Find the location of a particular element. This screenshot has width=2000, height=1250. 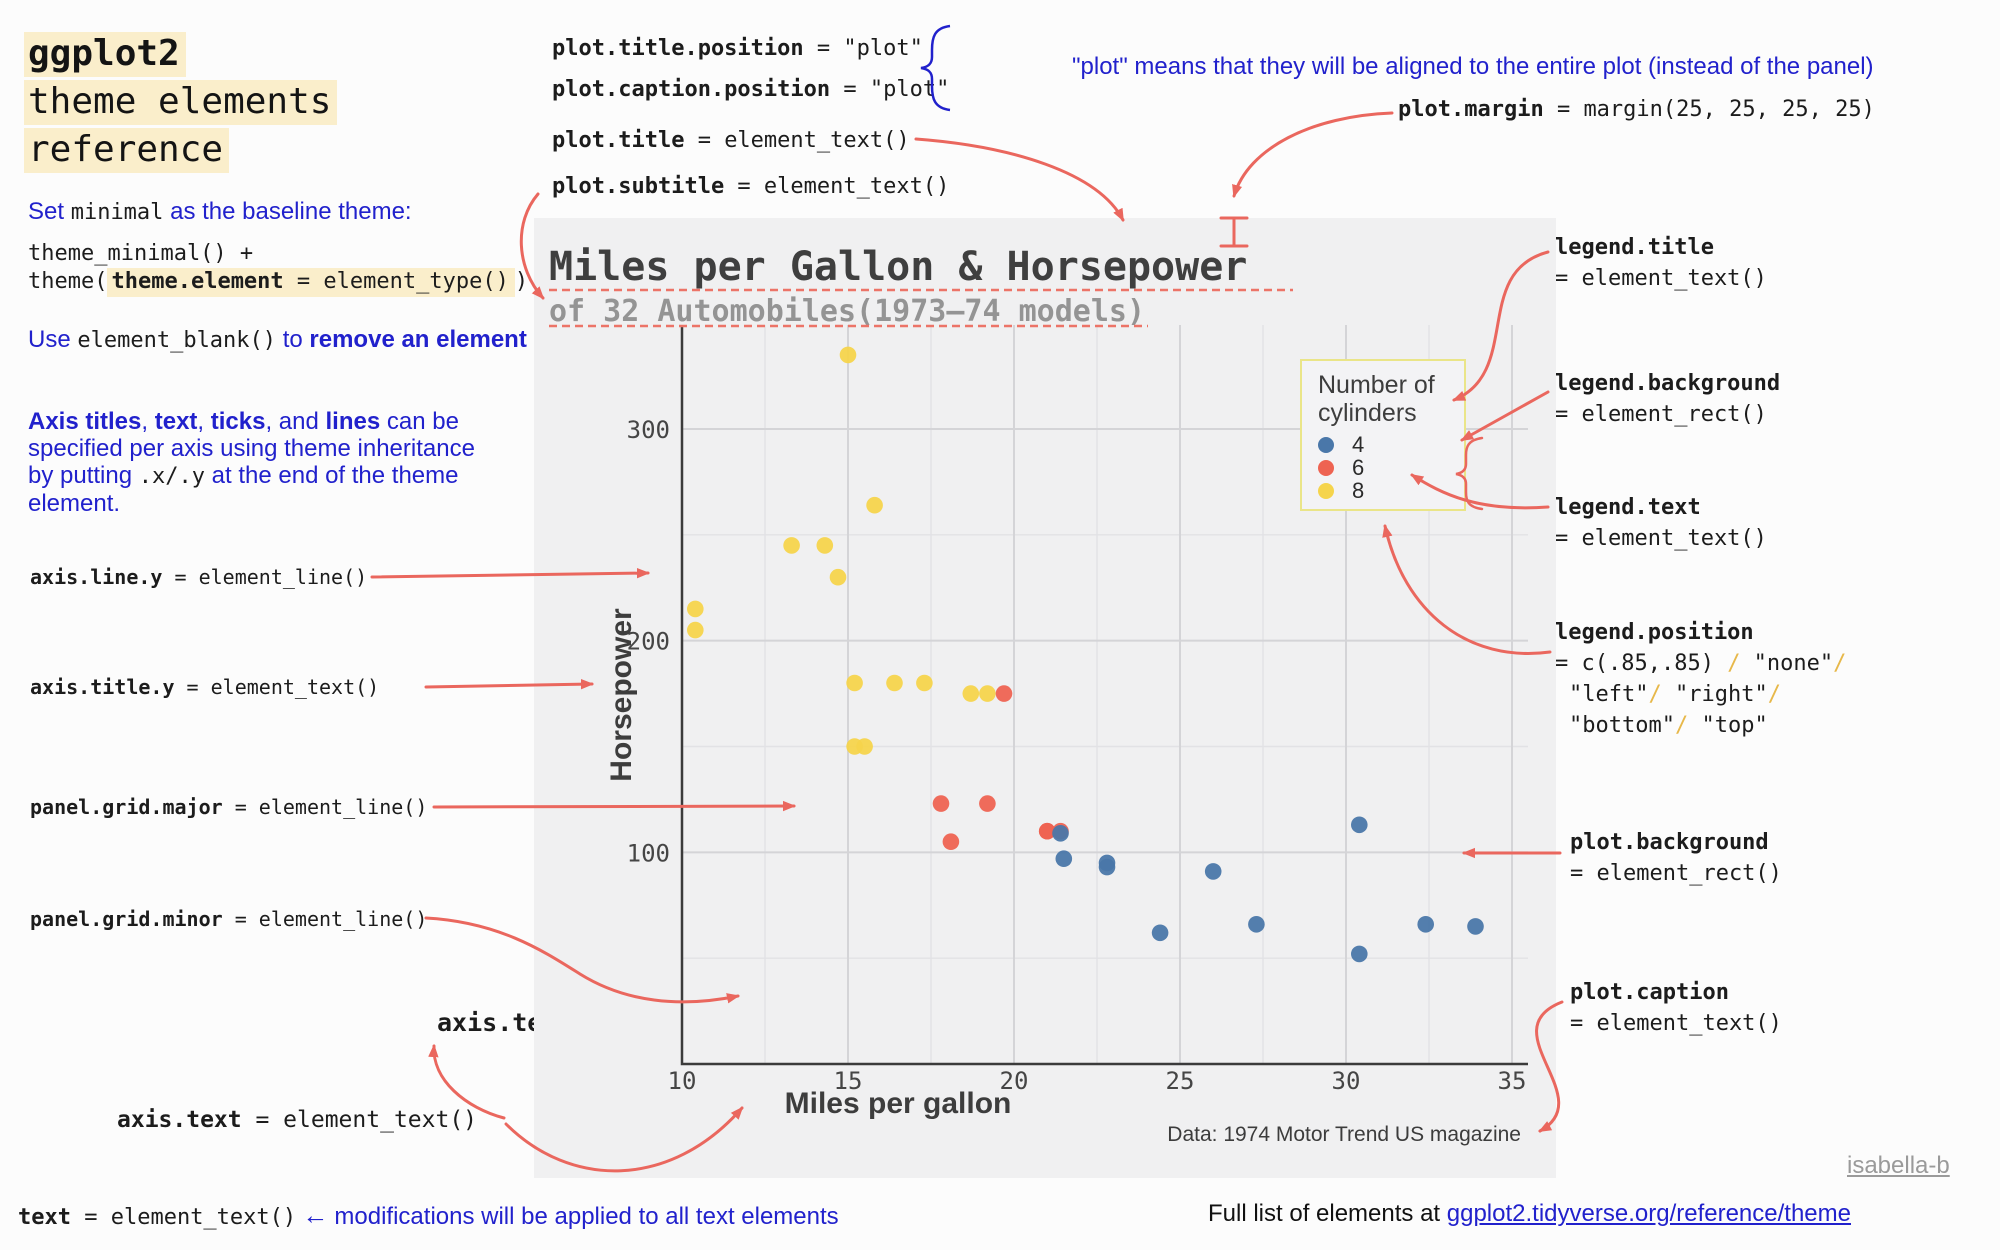

lp-l4c: "top" is located at coordinates (1728, 725).